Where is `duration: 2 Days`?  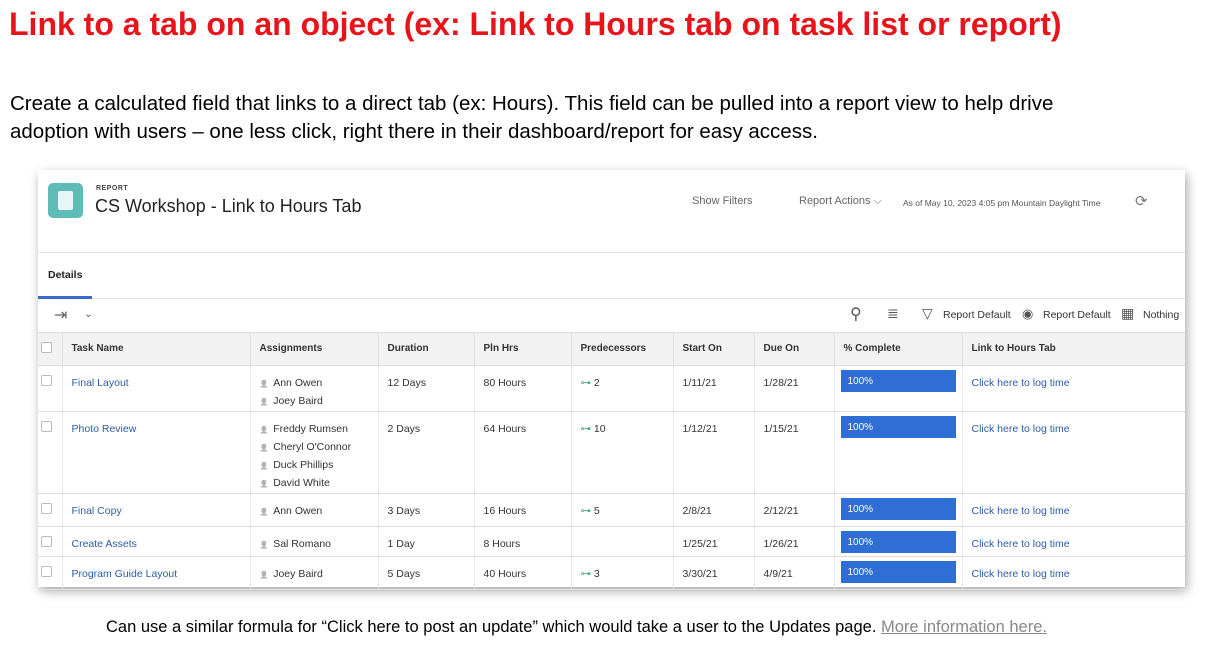 duration: 2 Days is located at coordinates (426, 452).